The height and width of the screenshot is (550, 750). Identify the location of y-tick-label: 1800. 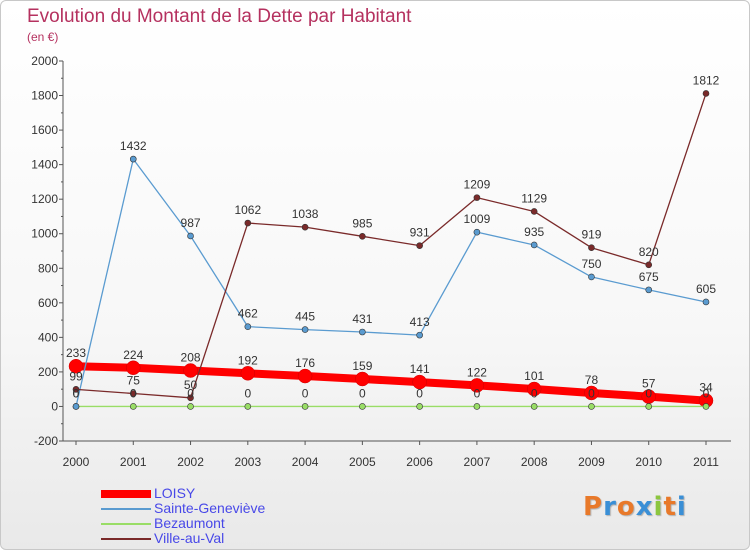
(44, 96).